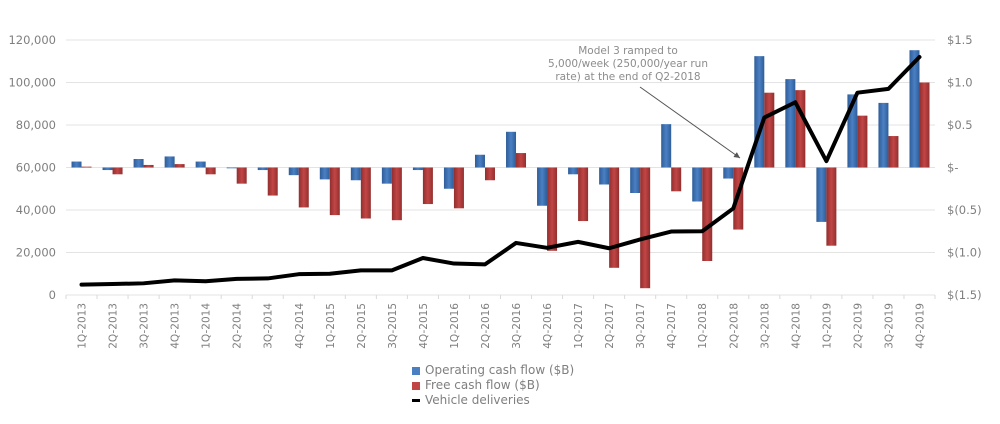  I want to click on right-tick-label: $(1.0), so click(964, 253).